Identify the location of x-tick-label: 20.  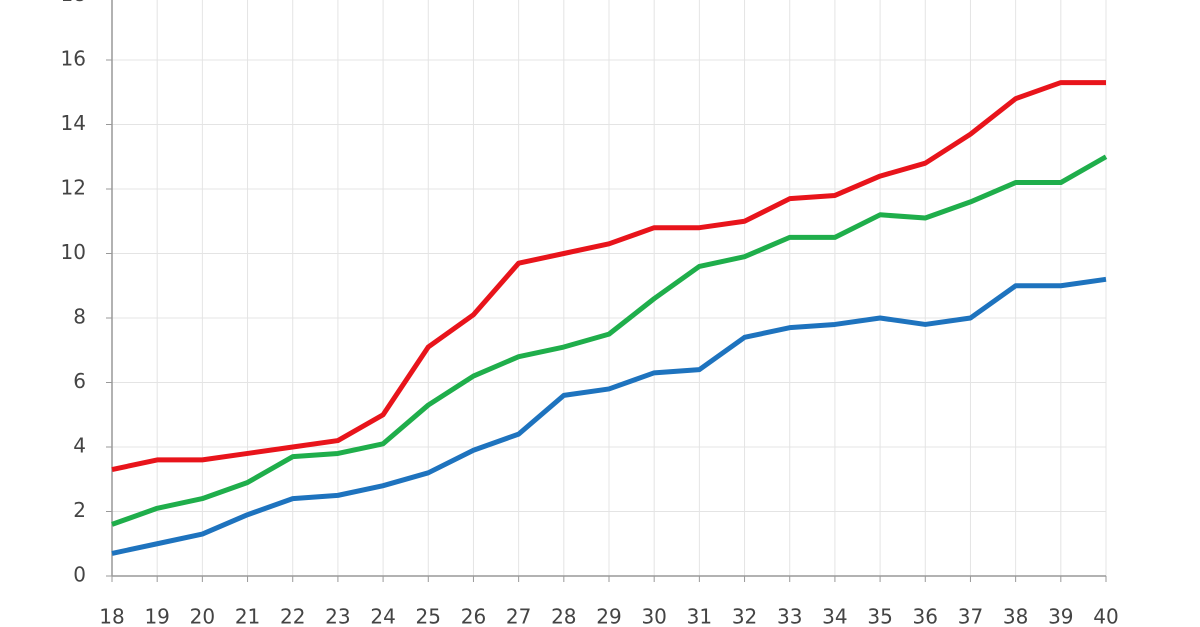
(202, 616).